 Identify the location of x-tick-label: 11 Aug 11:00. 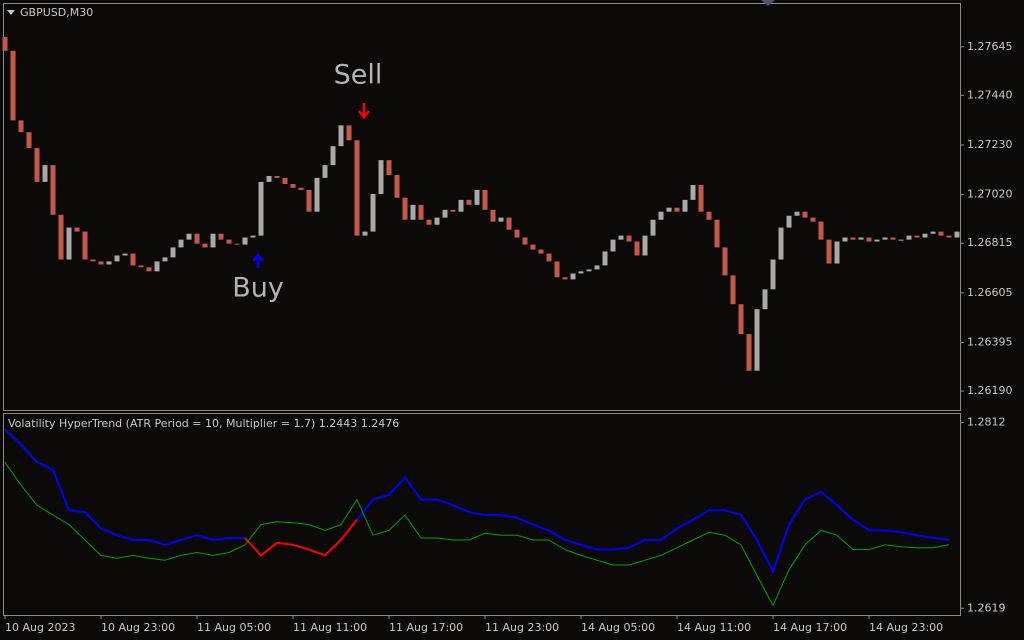
(330, 627).